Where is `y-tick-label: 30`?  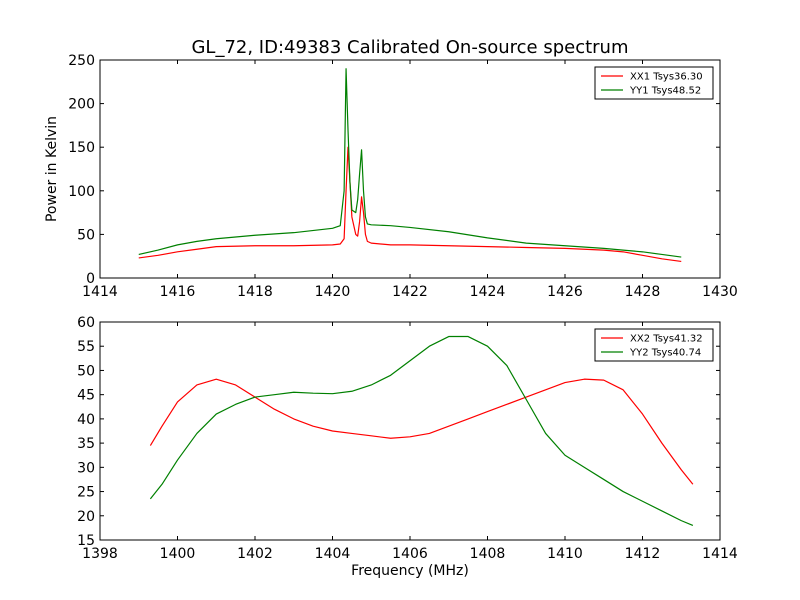
y-tick-label: 30 is located at coordinates (86, 468).